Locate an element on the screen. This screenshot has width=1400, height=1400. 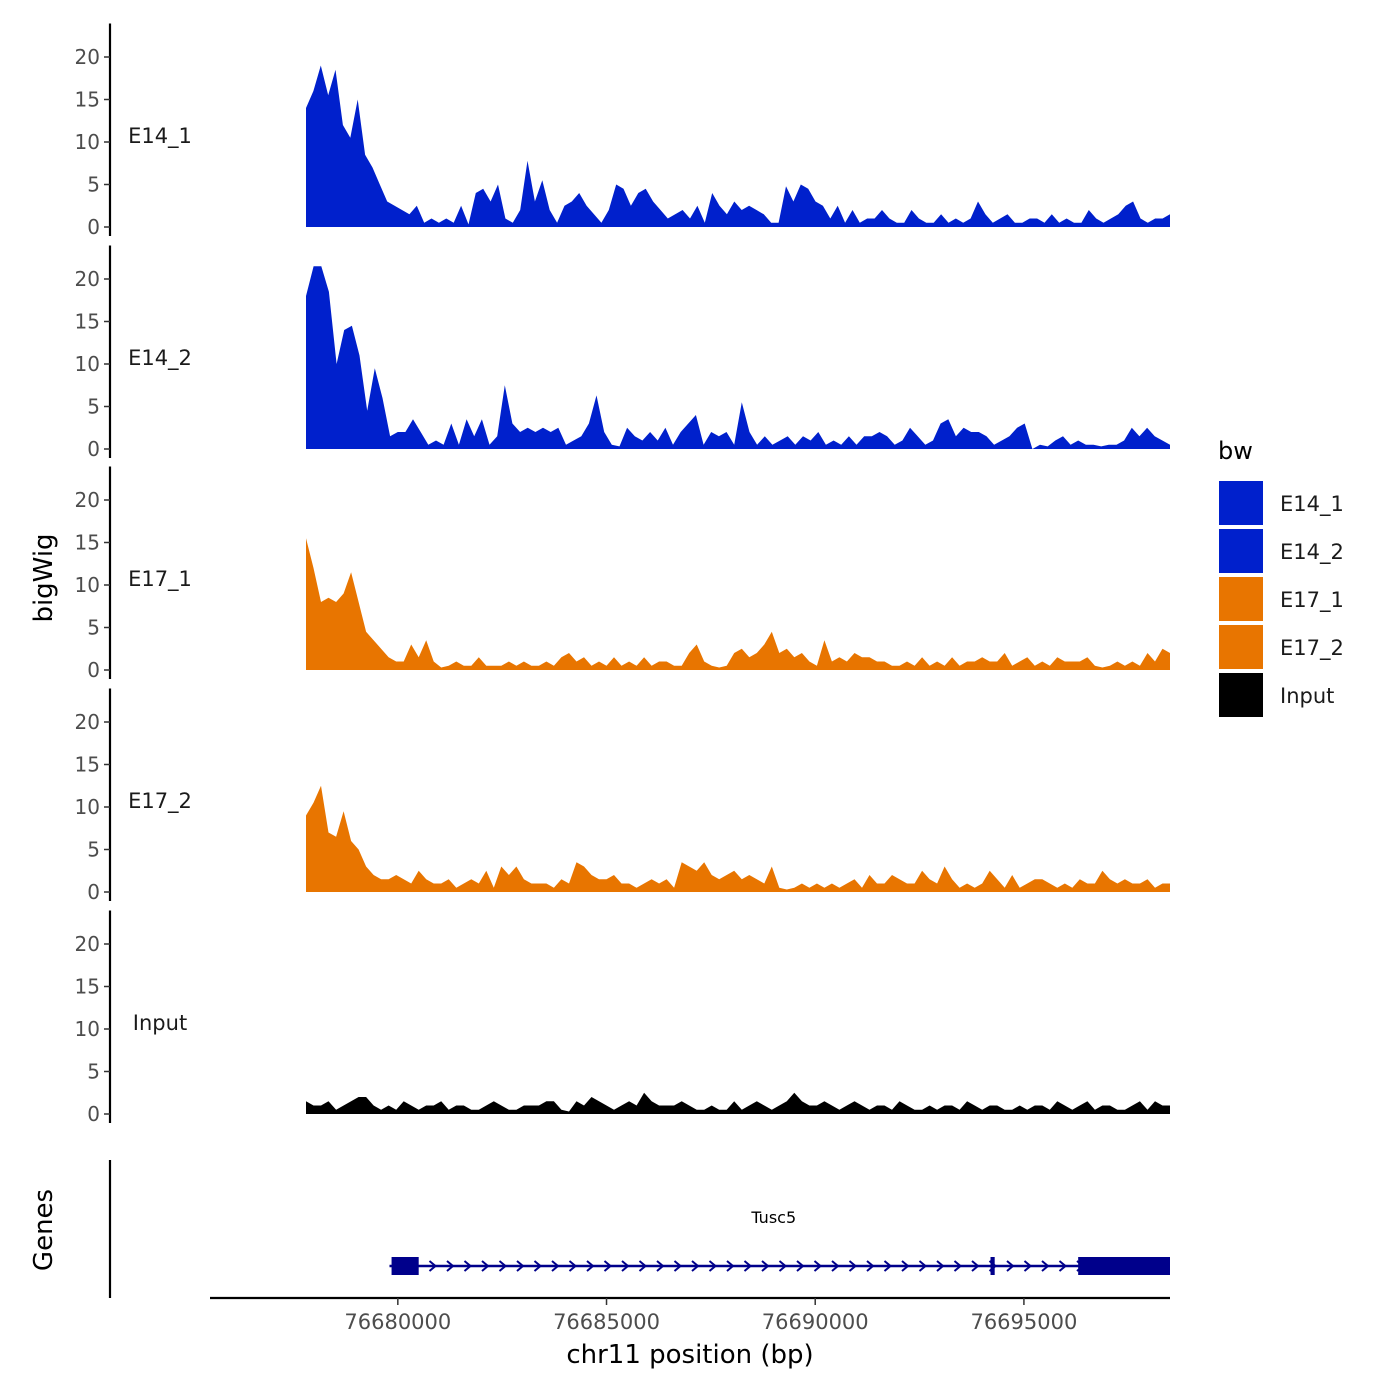
track-label: E17_2 is located at coordinates (160, 801).